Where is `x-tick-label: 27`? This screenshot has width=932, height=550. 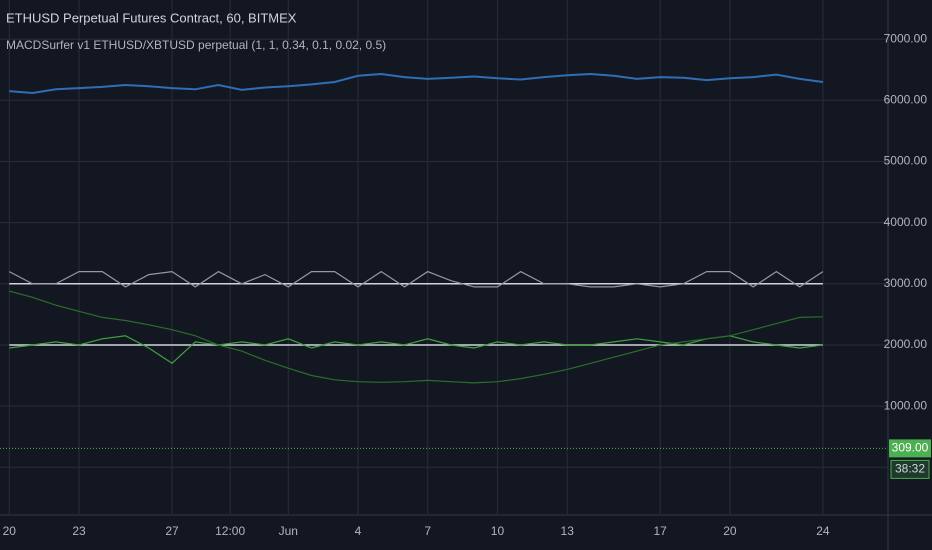 x-tick-label: 27 is located at coordinates (172, 531).